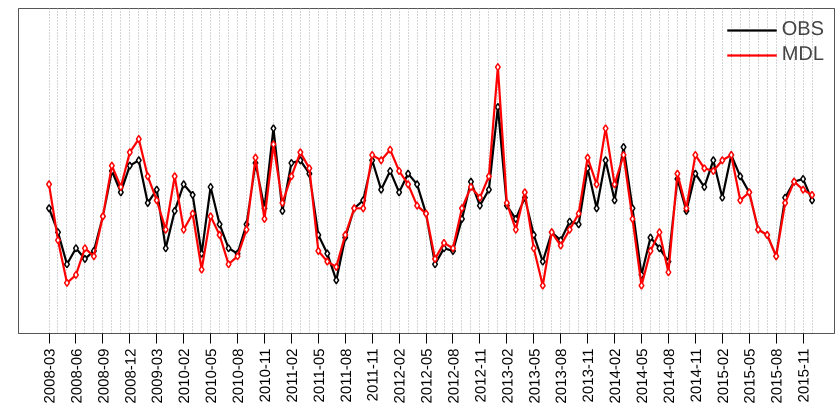 This screenshot has height=406, width=838. What do you see at coordinates (211, 376) in the screenshot?
I see `x-tick-label: 2010-05` at bounding box center [211, 376].